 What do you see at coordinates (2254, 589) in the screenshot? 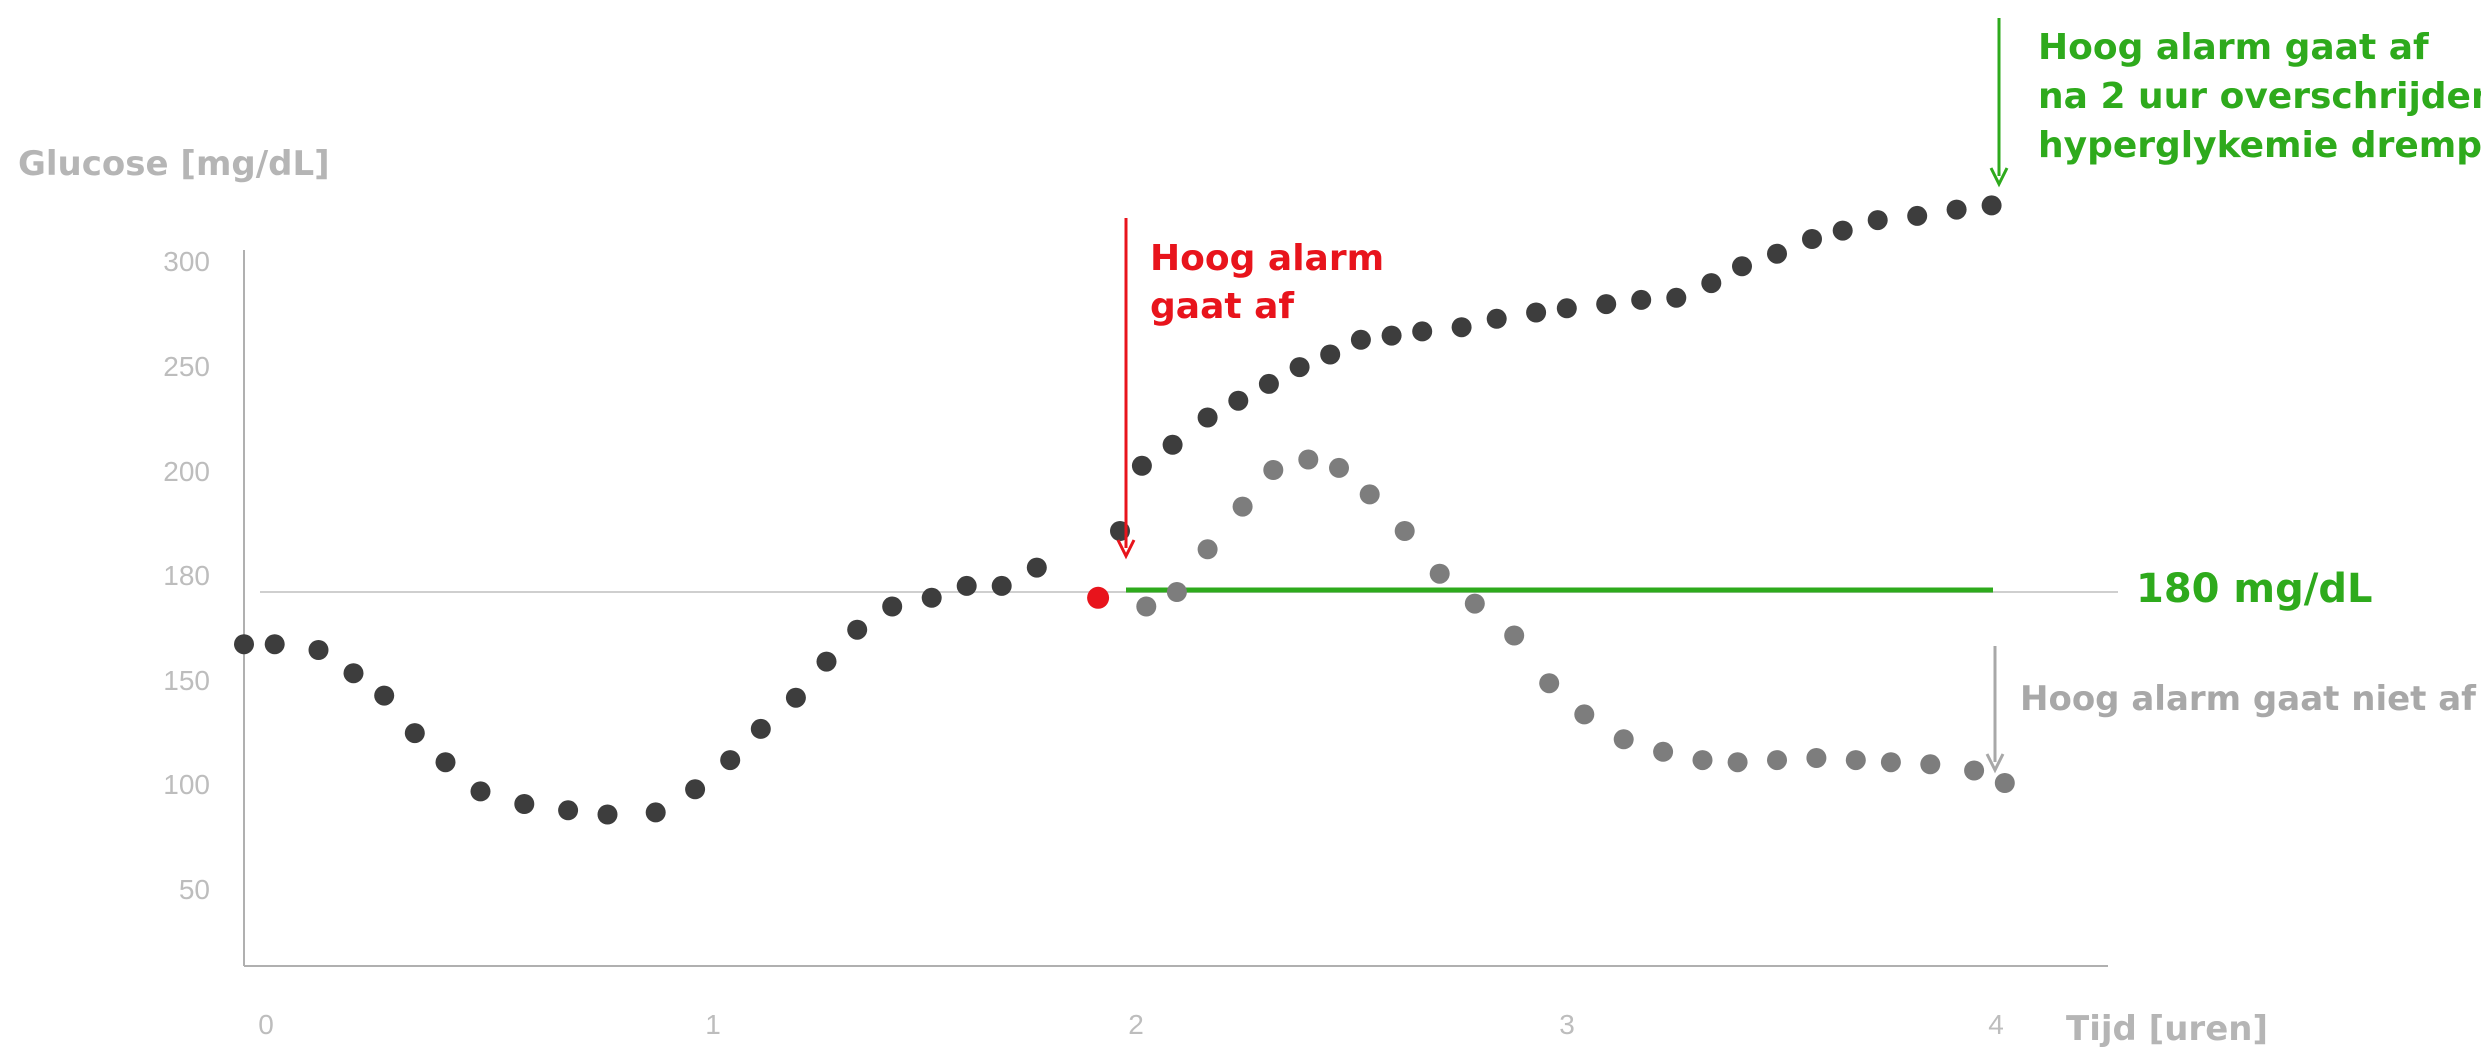
I see `threshold-label: 180 mg/dL` at bounding box center [2254, 589].